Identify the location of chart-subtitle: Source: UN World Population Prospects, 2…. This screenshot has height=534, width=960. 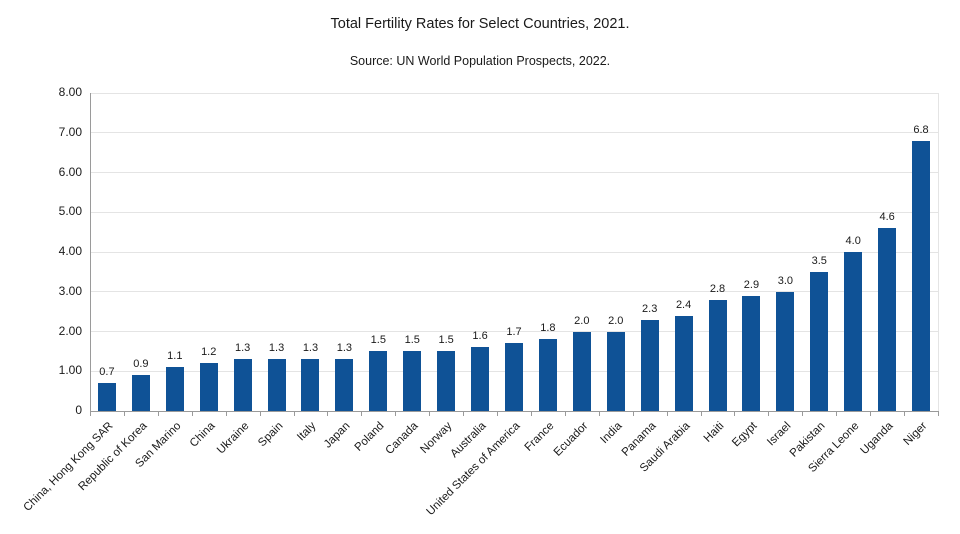
(480, 61).